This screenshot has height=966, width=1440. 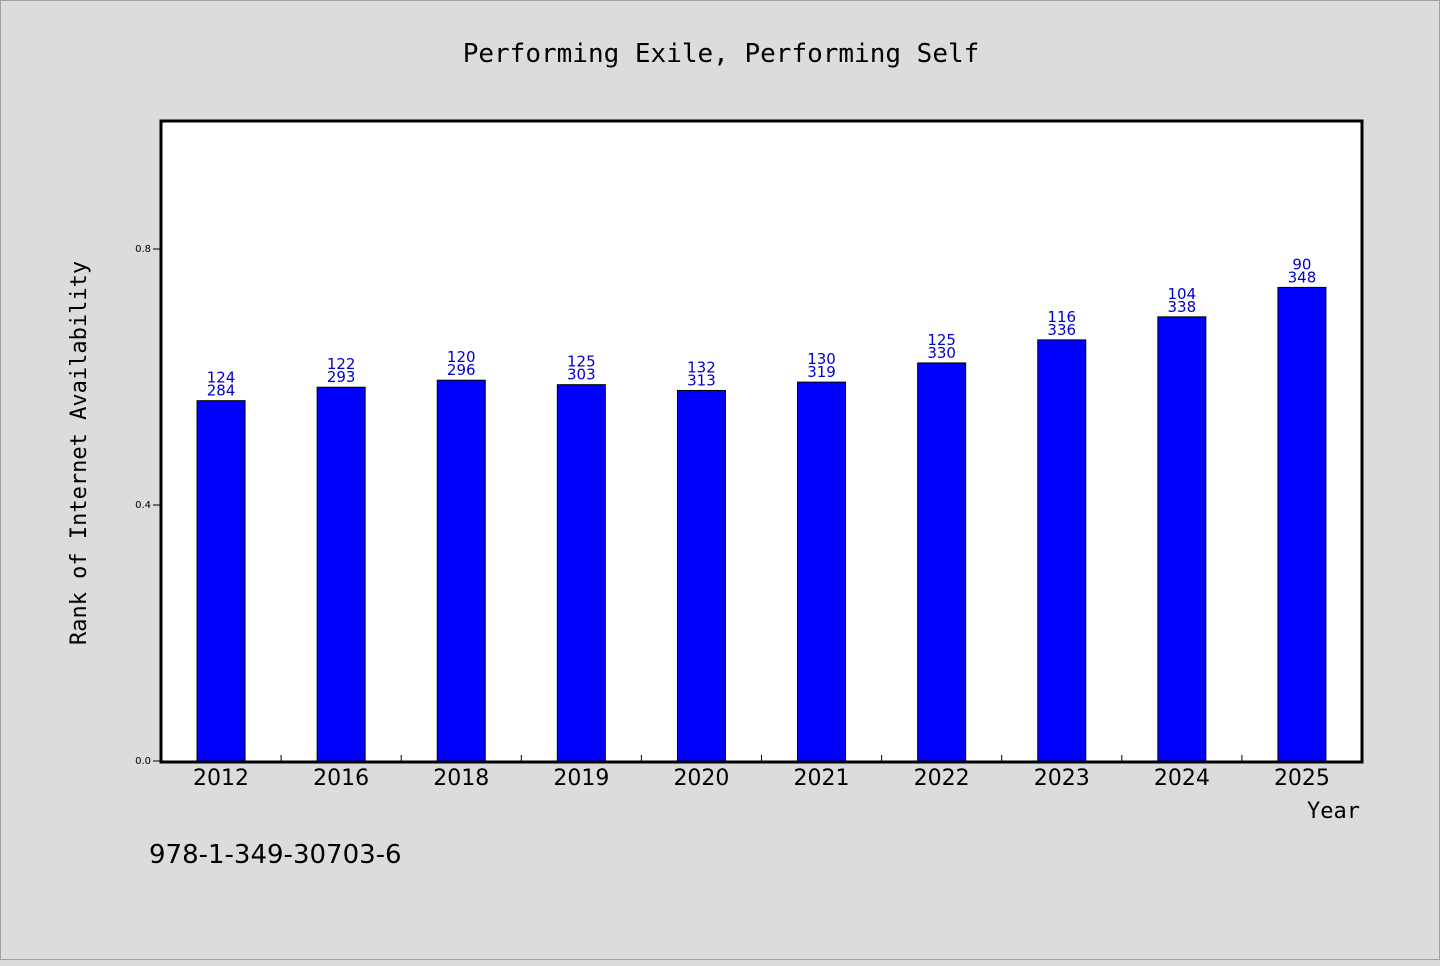 I want to click on x-tick-label: 2016, so click(x=341, y=778).